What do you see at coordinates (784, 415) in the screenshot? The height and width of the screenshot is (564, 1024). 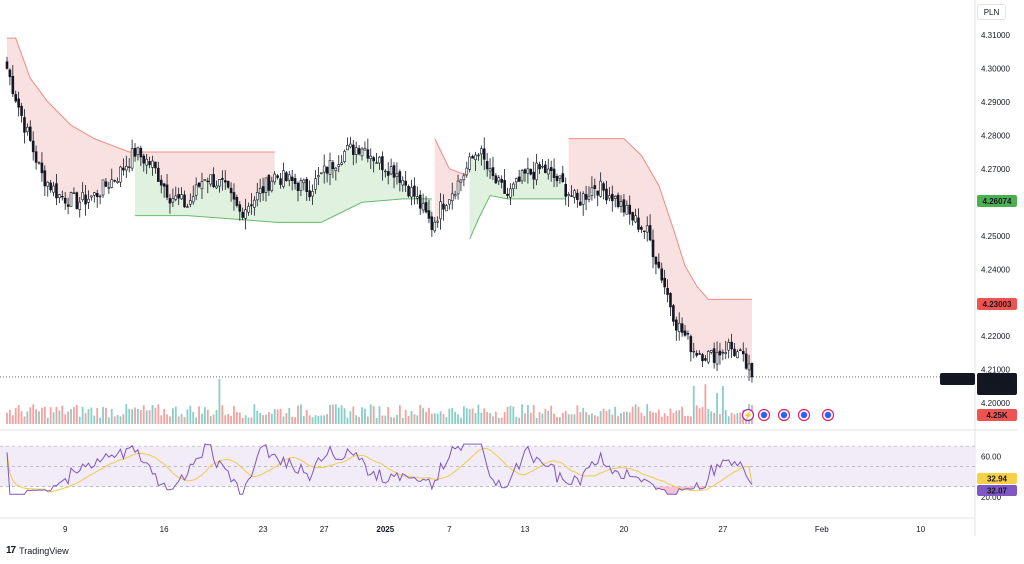 I see `event-marker-economic-icon` at bounding box center [784, 415].